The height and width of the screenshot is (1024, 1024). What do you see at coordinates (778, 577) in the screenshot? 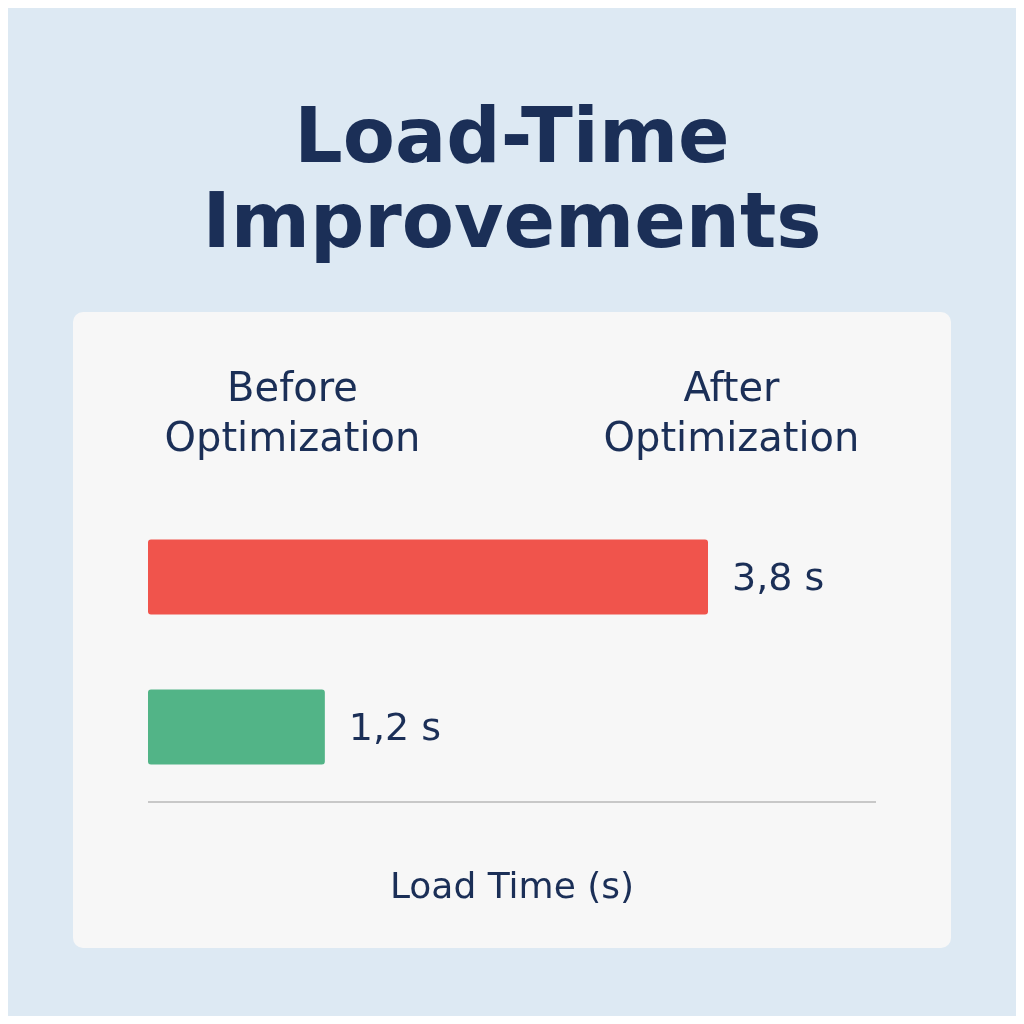
I see `data-label: 3,8 s` at bounding box center [778, 577].